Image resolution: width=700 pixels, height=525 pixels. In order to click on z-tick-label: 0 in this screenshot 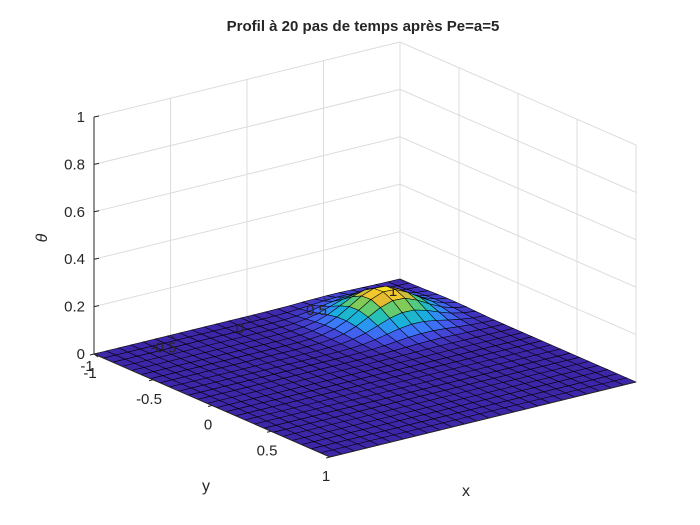, I will do `click(81, 354)`.